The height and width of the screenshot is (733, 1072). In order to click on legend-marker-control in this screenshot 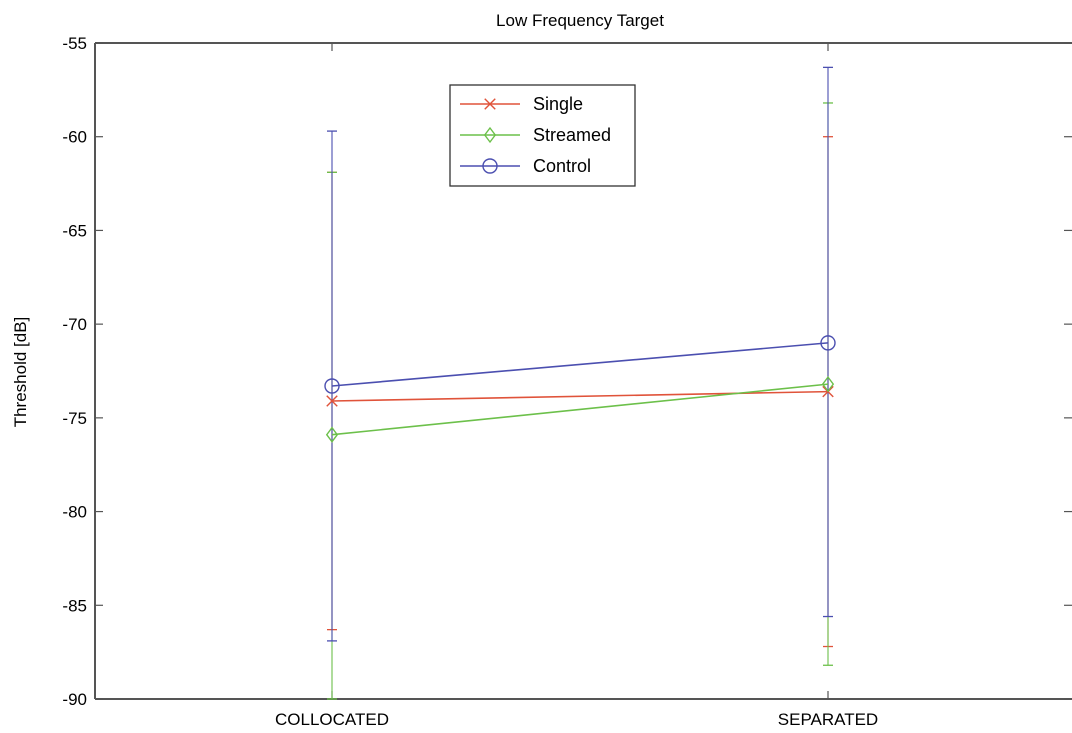, I will do `click(490, 166)`.